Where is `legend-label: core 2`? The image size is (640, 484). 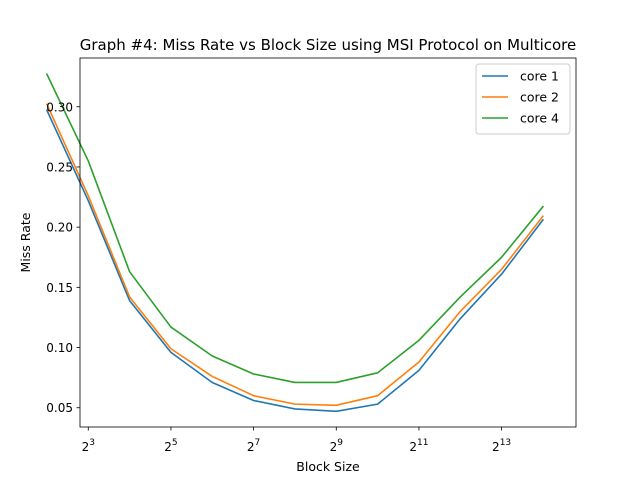
legend-label: core 2 is located at coordinates (539, 97).